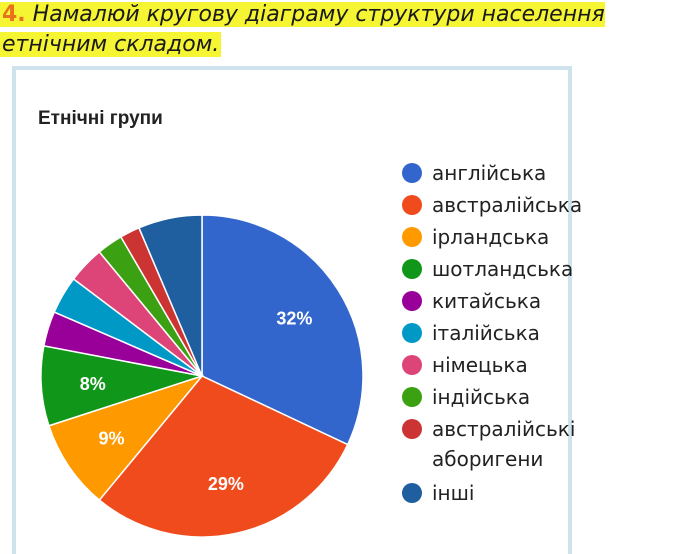  Describe the element at coordinates (93, 384) in the screenshot. I see `slice-label-3: 8%` at that location.